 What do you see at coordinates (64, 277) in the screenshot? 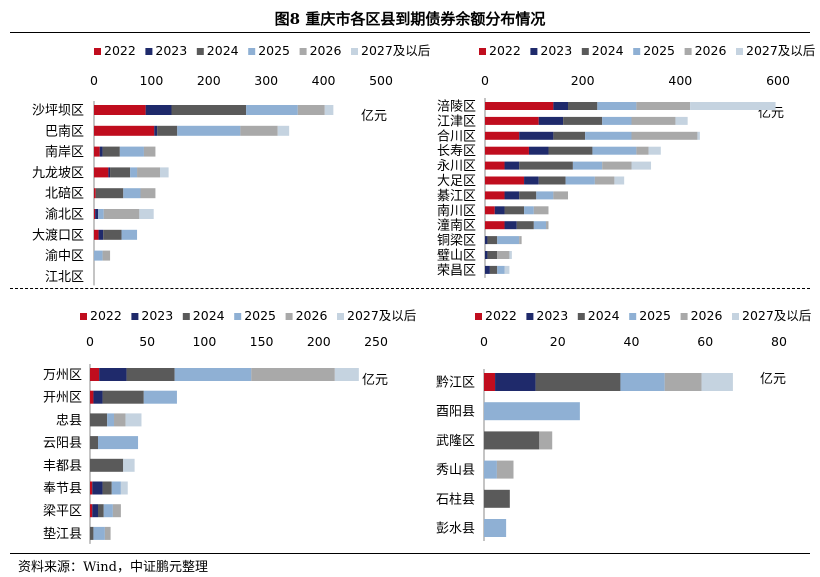
I see `category-label: 江北区` at bounding box center [64, 277].